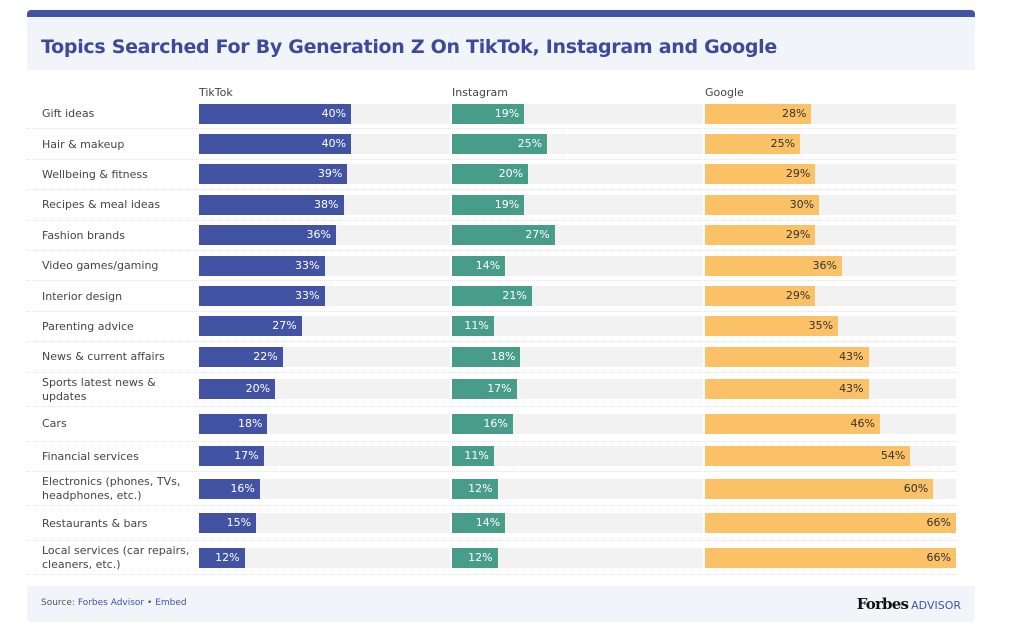 This screenshot has height=637, width=1024. Describe the element at coordinates (893, 456) in the screenshot. I see `value-label: 54%` at that location.